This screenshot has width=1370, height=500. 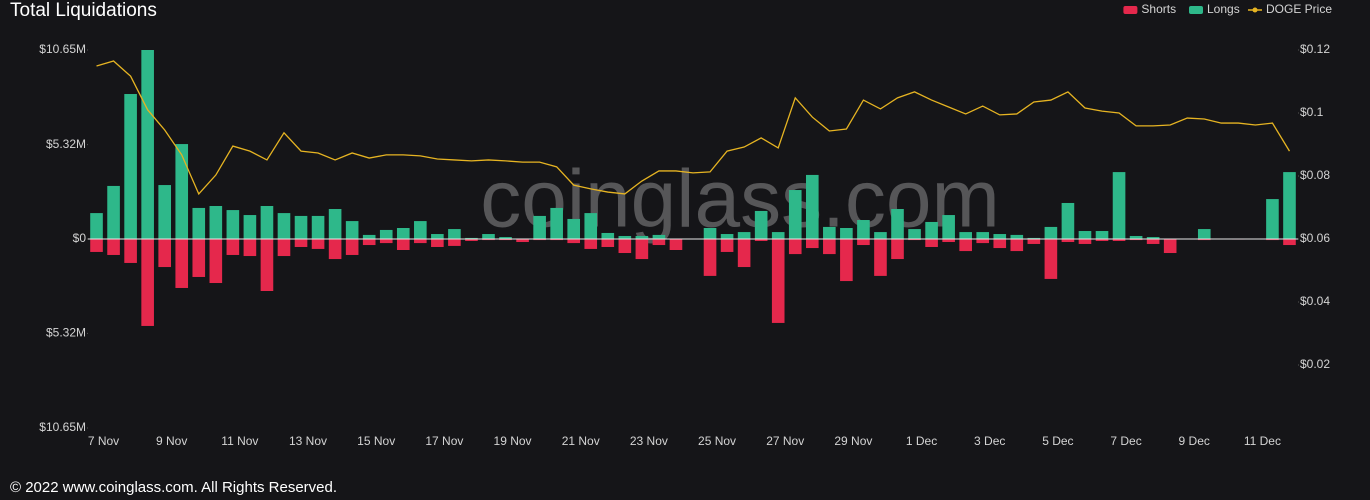 What do you see at coordinates (1262, 441) in the screenshot?
I see `x-tick-label: 11 Dec` at bounding box center [1262, 441].